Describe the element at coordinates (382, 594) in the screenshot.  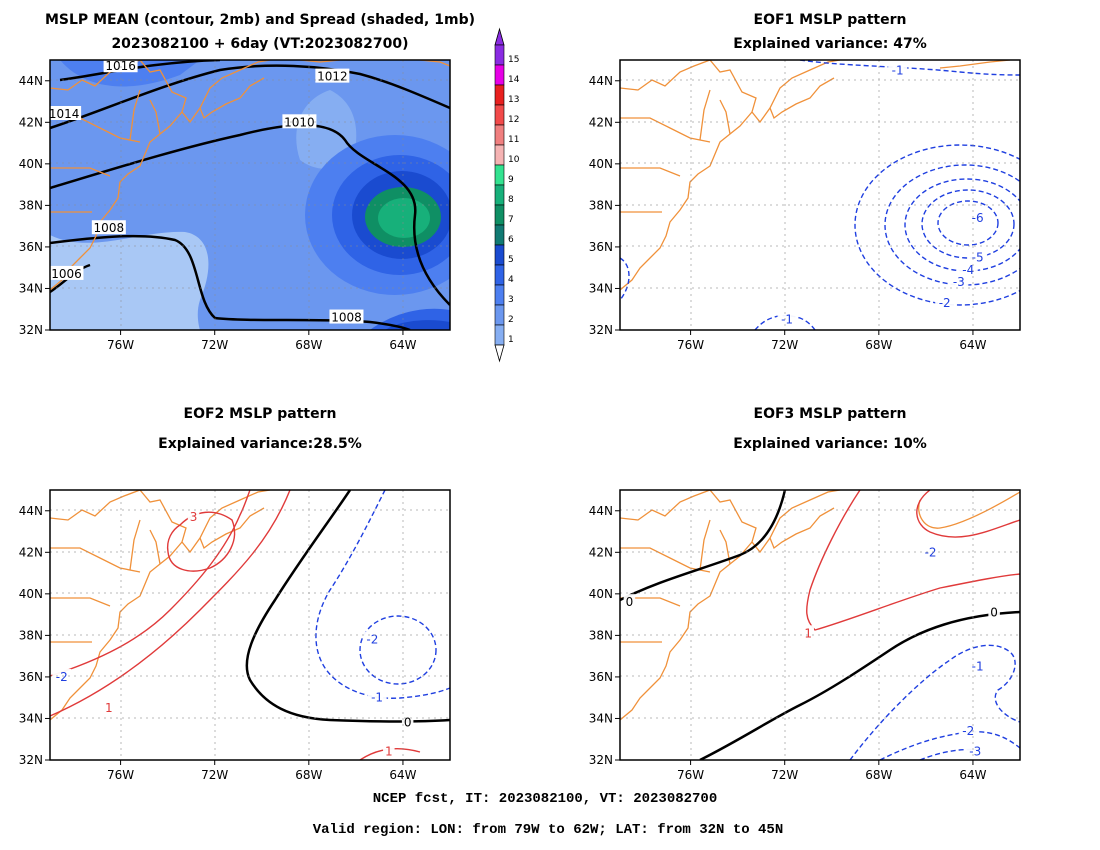
I see `contour-minus1` at that location.